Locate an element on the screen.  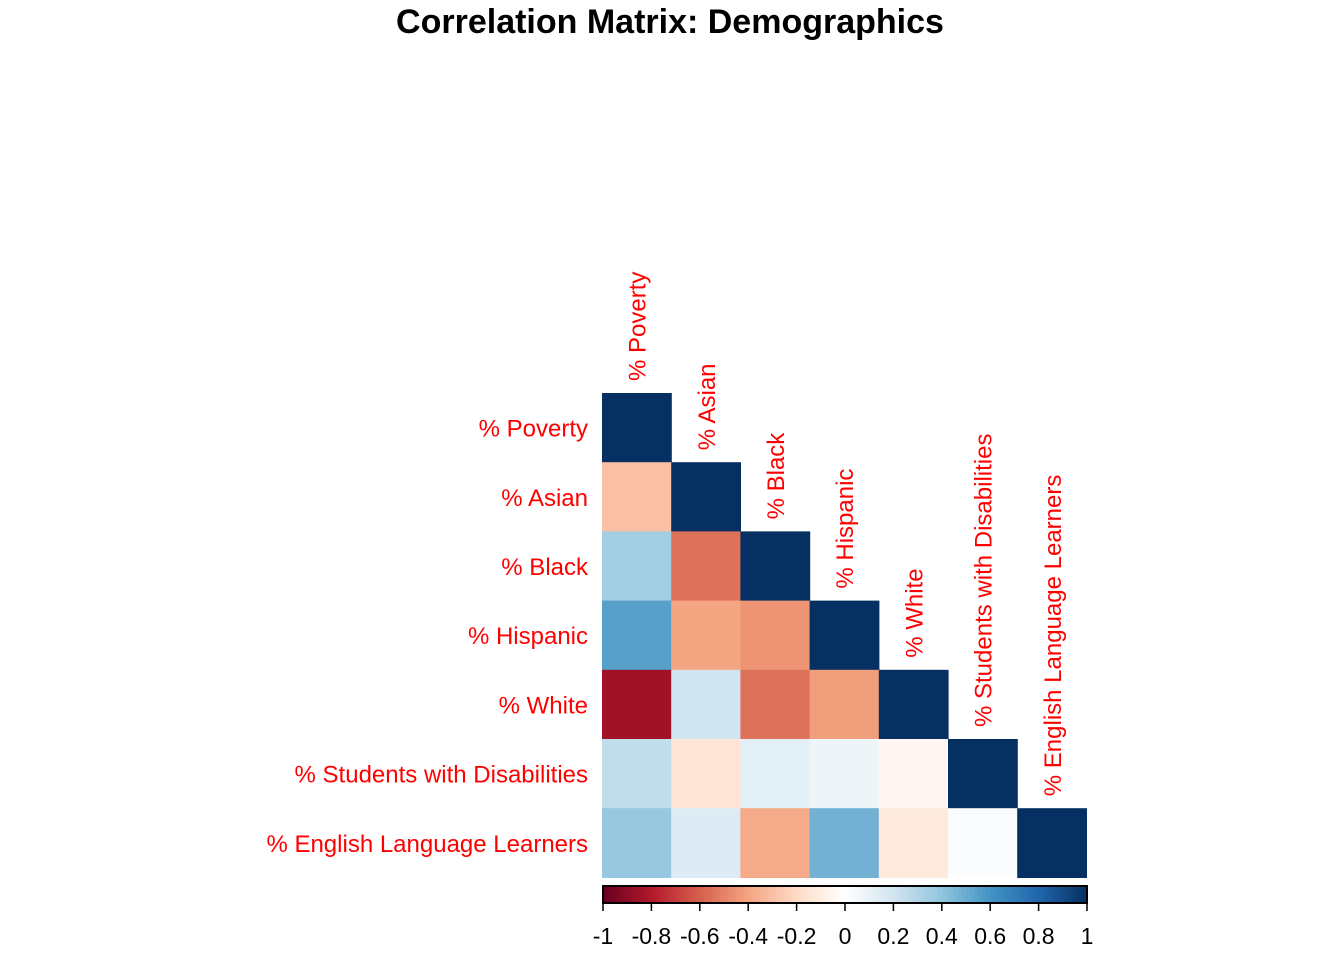
colorbar-tick-label: -0.2 is located at coordinates (797, 936).